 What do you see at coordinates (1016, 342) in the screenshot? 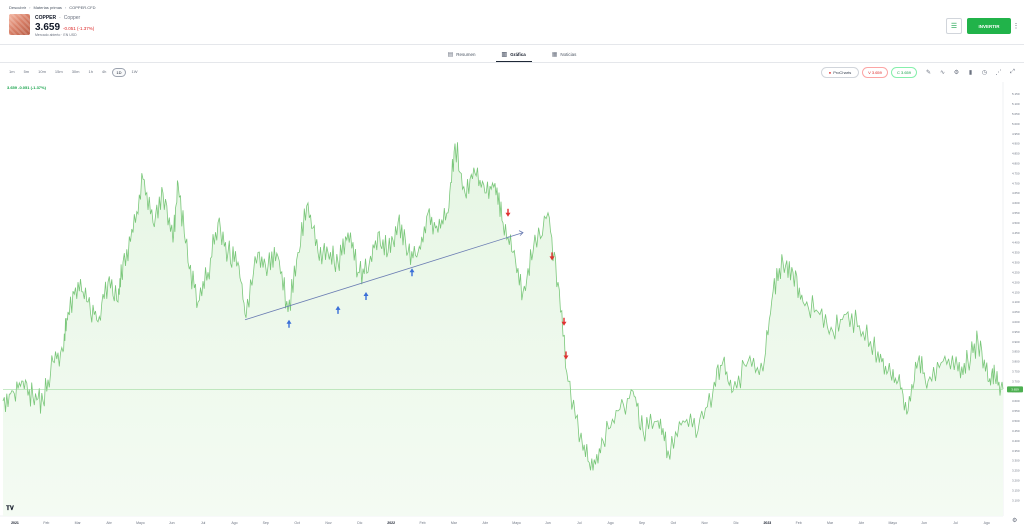
I see `y-tick-label: 3.900` at bounding box center [1016, 342].